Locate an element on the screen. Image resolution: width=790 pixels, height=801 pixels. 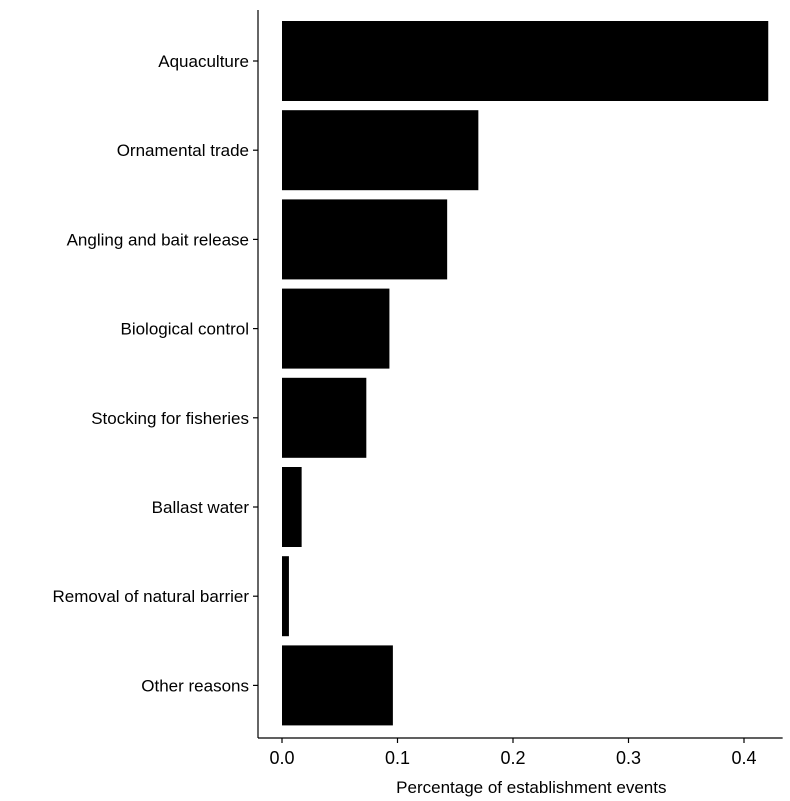
y-tick-label: Stocking for fisheries is located at coordinates (170, 418).